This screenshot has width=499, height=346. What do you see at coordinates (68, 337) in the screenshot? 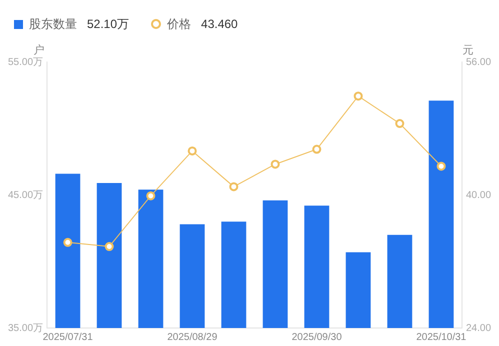
I see `x-tick-label: 2025/07/31` at bounding box center [68, 337].